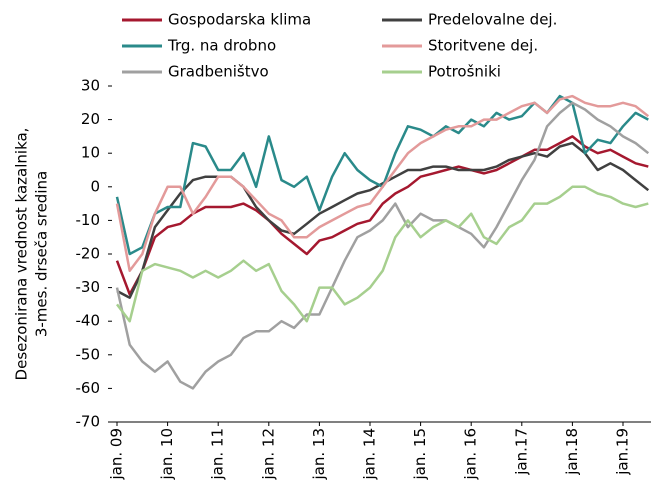 Image resolution: width=651 pixels, height=486 pixels. What do you see at coordinates (167, 454) in the screenshot?
I see `x-tick-label: jan. 10` at bounding box center [167, 454].